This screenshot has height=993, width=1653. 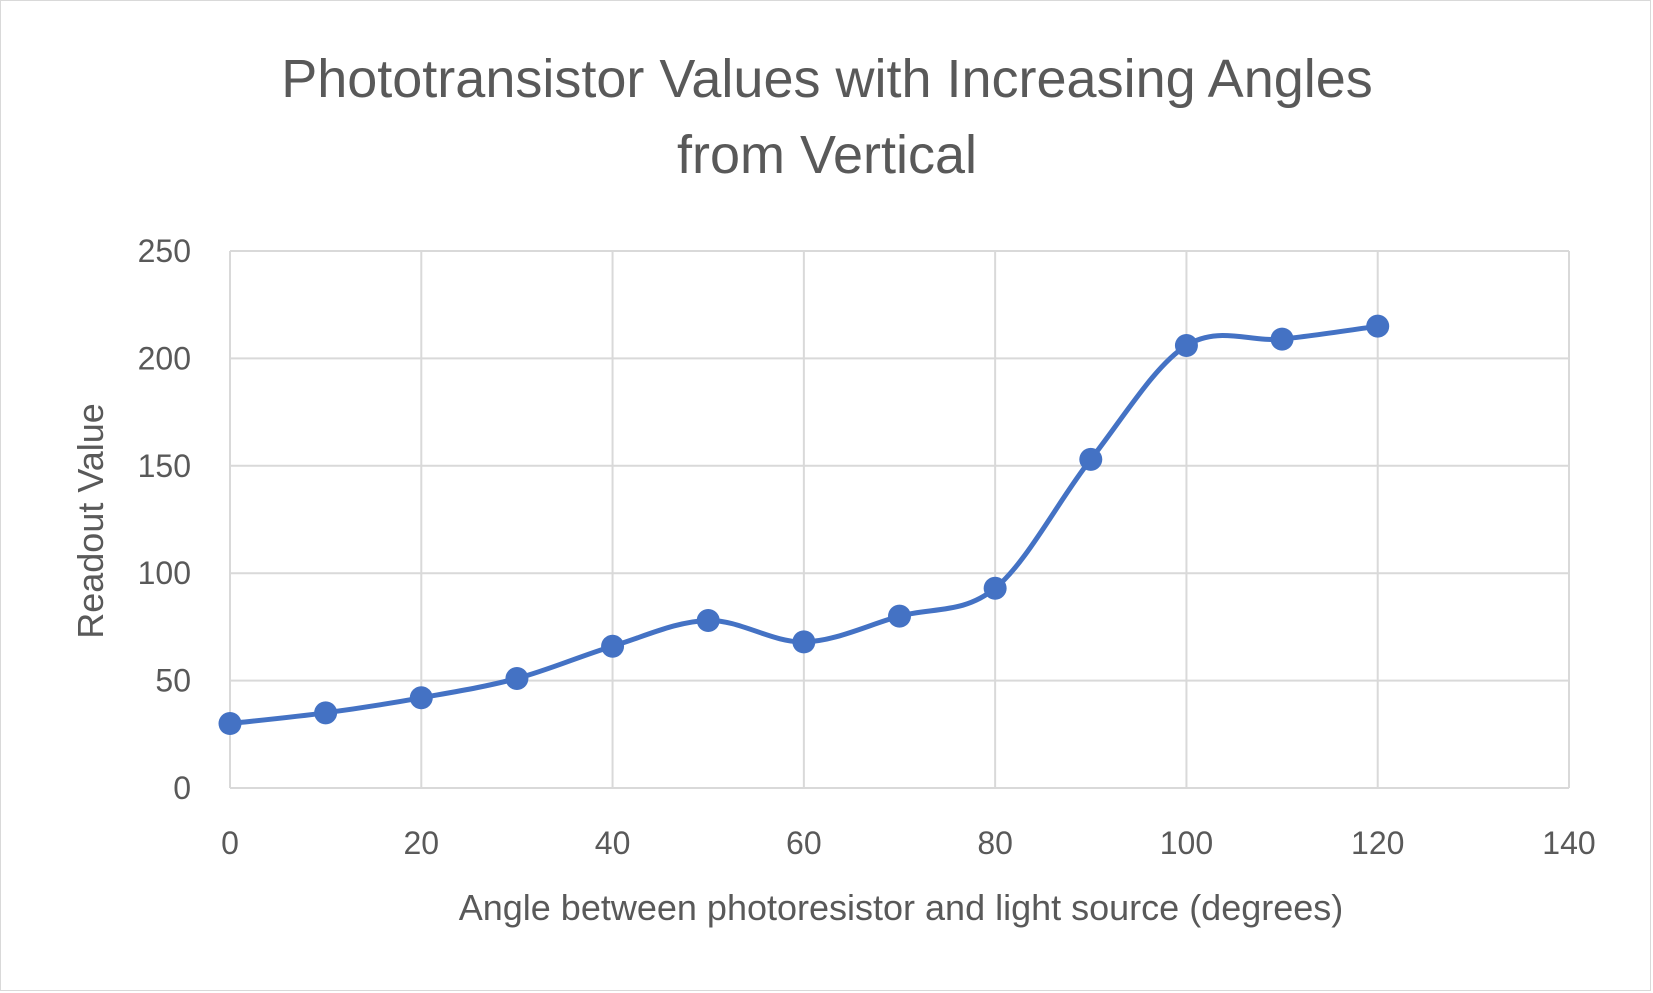 I want to click on x-tick-label: 60, so click(x=804, y=843).